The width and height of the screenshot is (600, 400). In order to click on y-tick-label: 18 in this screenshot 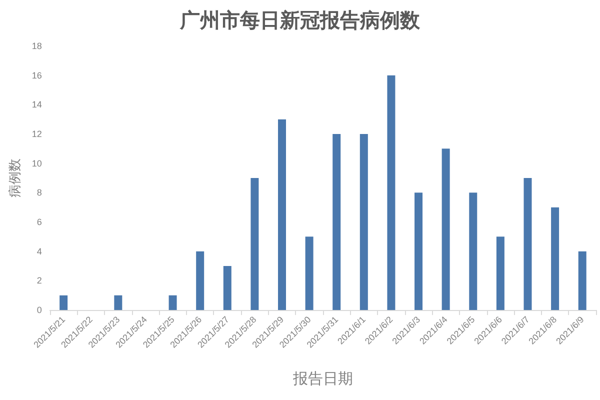, I will do `click(37, 46)`.